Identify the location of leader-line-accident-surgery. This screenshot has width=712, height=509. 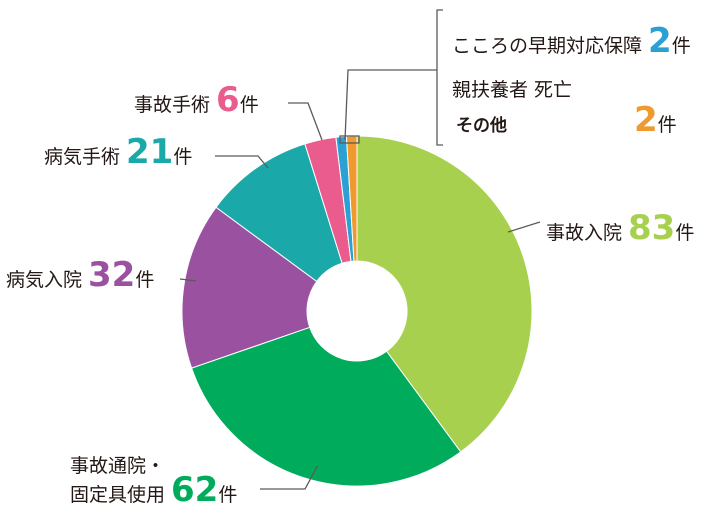
(305, 121).